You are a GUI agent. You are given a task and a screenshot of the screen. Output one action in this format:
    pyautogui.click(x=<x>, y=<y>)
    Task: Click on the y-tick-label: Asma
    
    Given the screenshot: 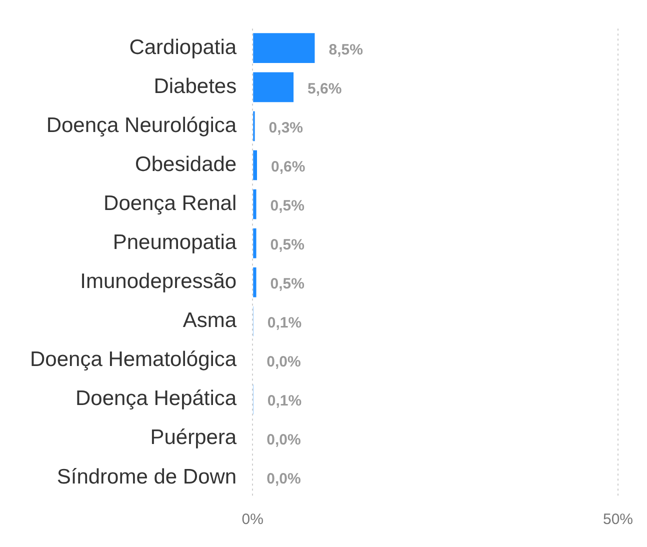 What is the action you would take?
    pyautogui.click(x=209, y=320)
    